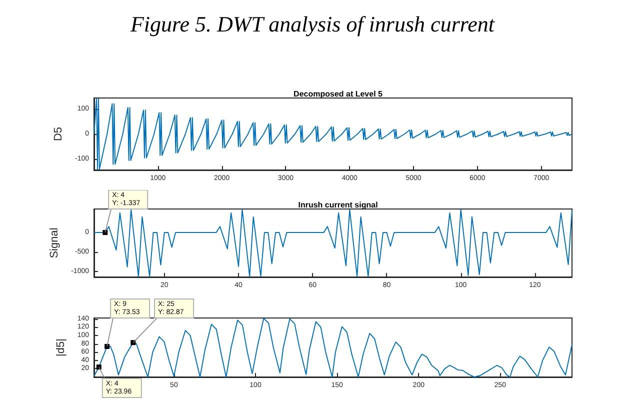 This screenshot has width=625, height=408. I want to click on y-axis-title: Signal, so click(54, 243).